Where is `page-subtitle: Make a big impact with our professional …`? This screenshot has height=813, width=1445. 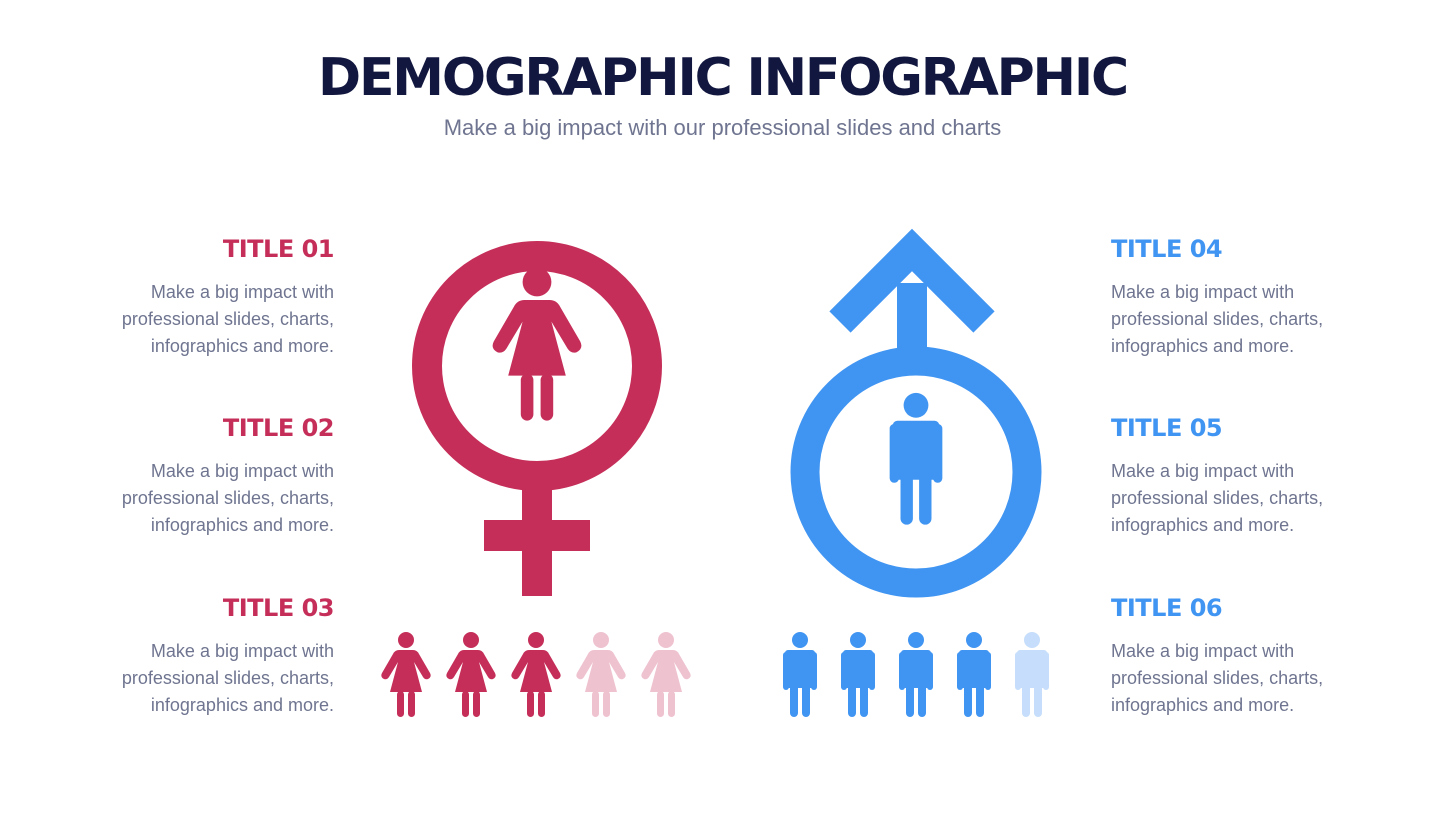 page-subtitle: Make a big impact with our professional … is located at coordinates (722, 127).